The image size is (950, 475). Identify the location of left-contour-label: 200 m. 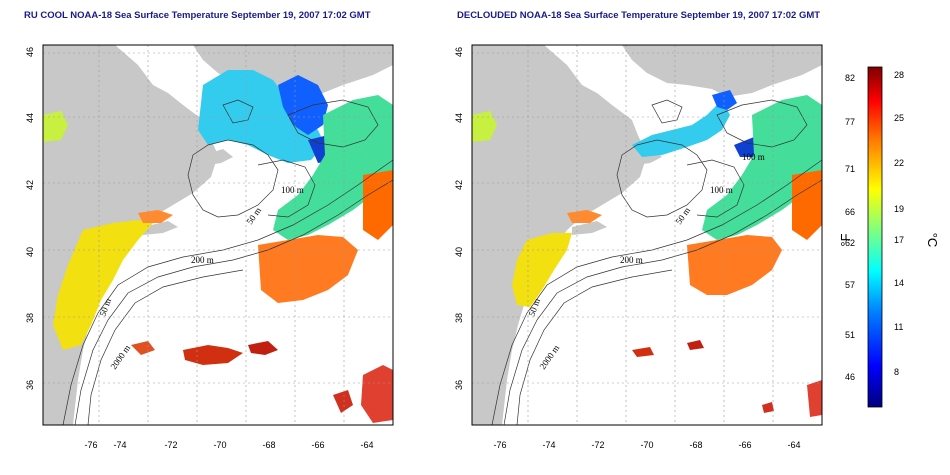
(202, 260).